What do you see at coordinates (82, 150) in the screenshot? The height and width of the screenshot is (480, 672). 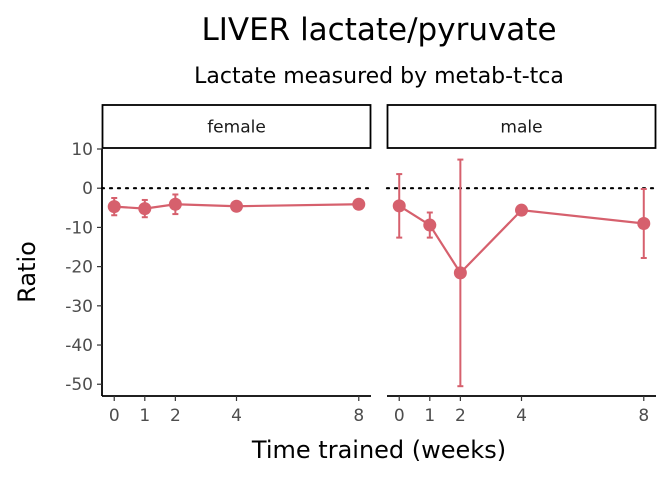 I see `y-tick-label: 10` at bounding box center [82, 150].